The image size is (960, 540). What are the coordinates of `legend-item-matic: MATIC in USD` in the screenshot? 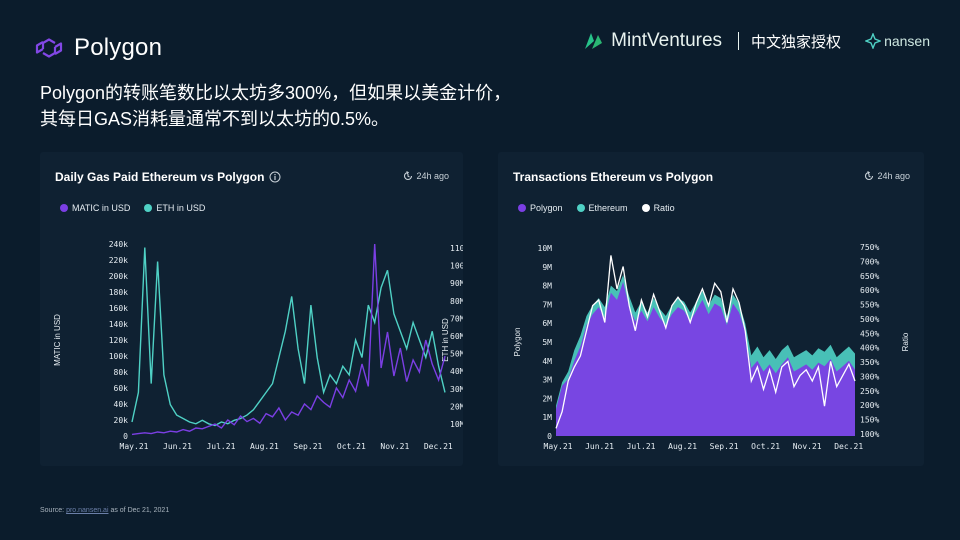 It's located at (95, 208).